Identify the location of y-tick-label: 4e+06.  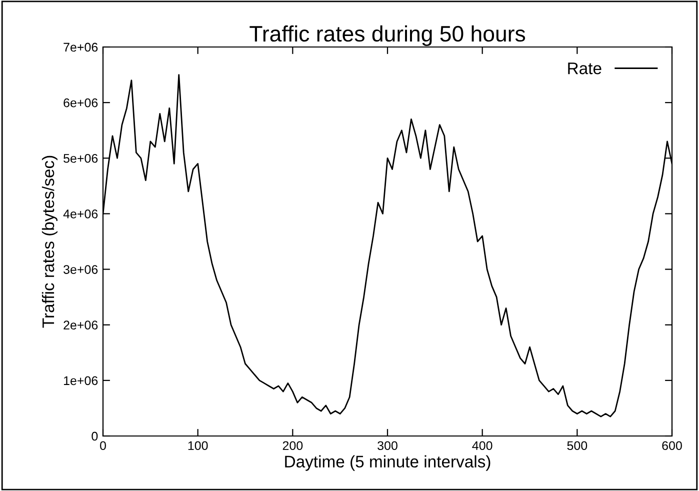
(80, 214).